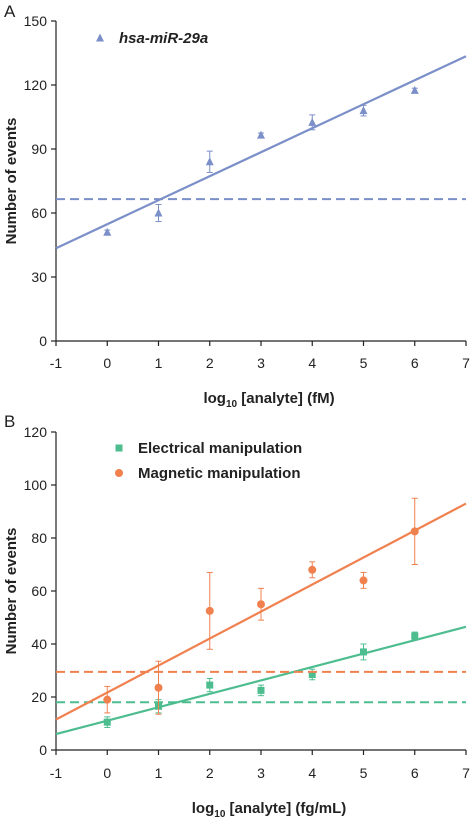 Image resolution: width=474 pixels, height=828 pixels. Describe the element at coordinates (39, 149) in the screenshot. I see `y-tick-label: 90` at that location.